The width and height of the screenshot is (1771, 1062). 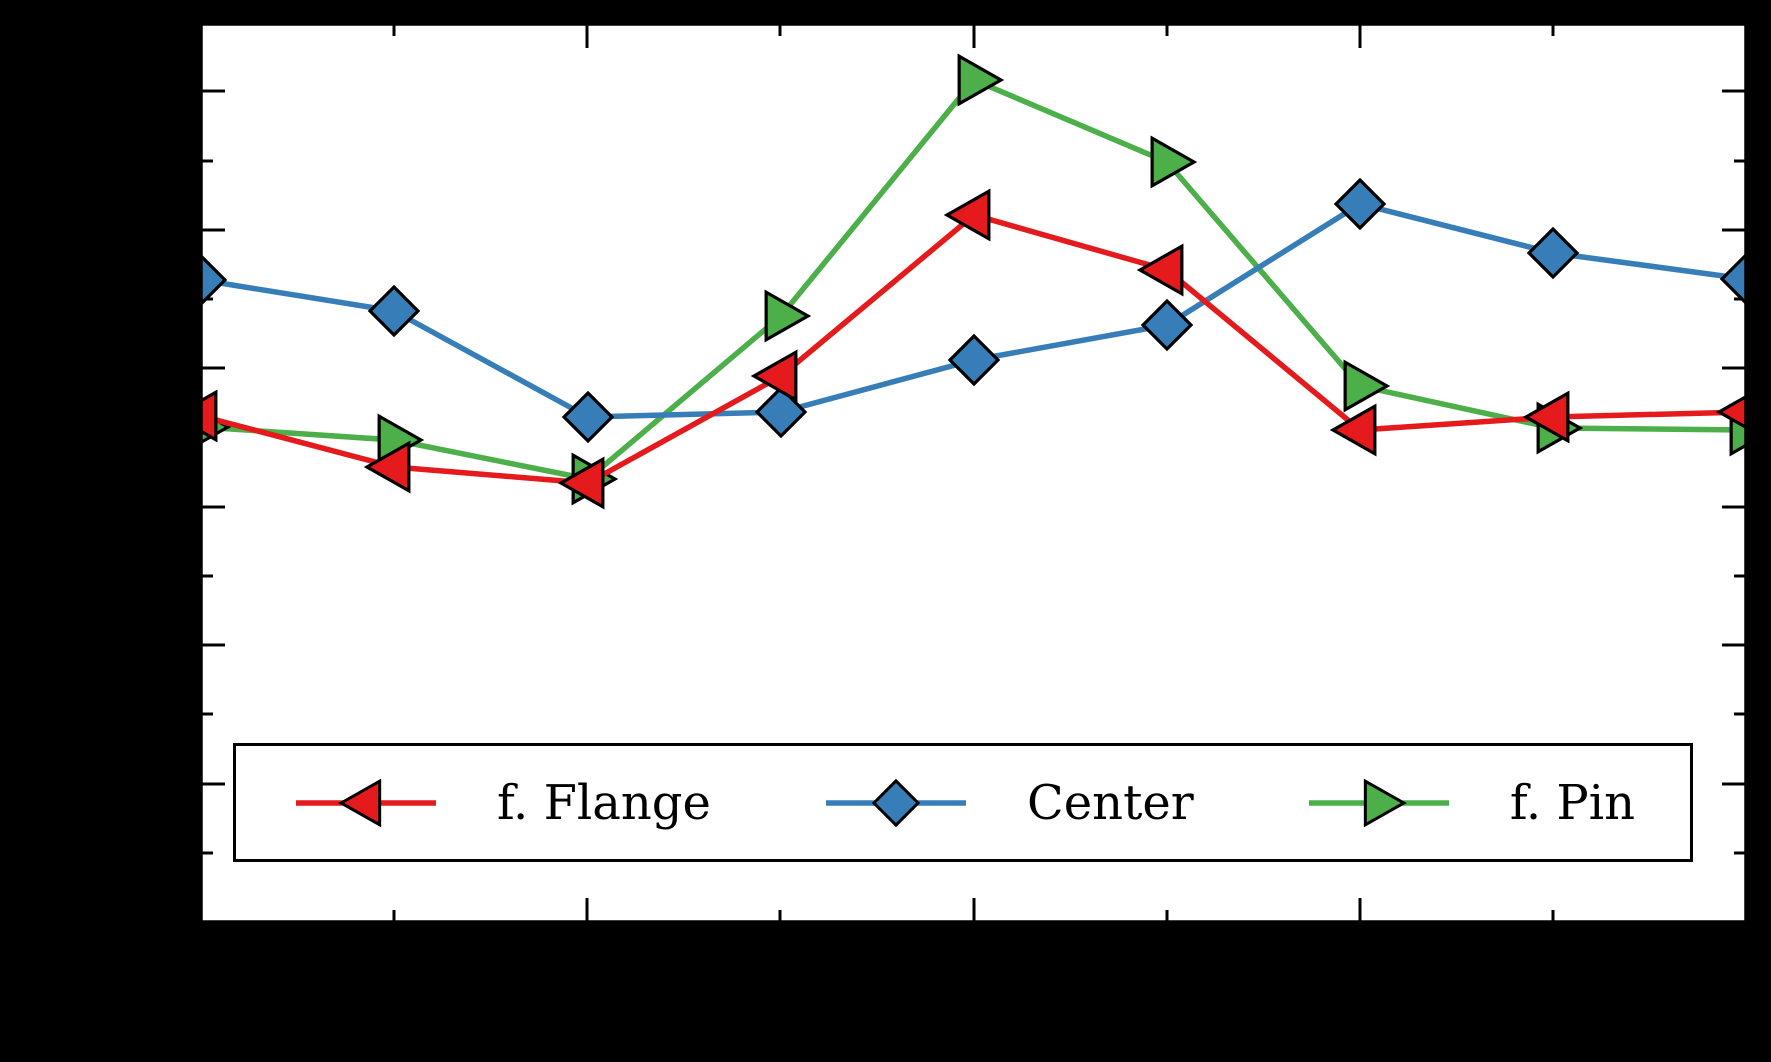 I want to click on legend-label-center: Center, so click(x=1110, y=802).